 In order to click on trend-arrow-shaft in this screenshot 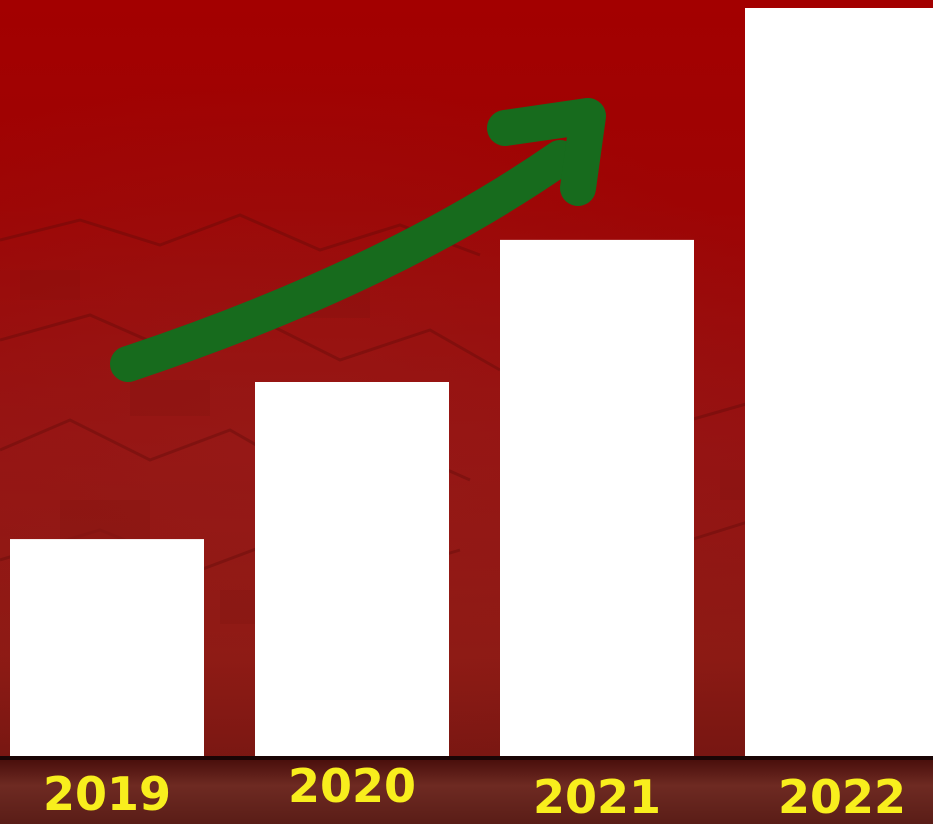, I will do `click(344, 261)`.